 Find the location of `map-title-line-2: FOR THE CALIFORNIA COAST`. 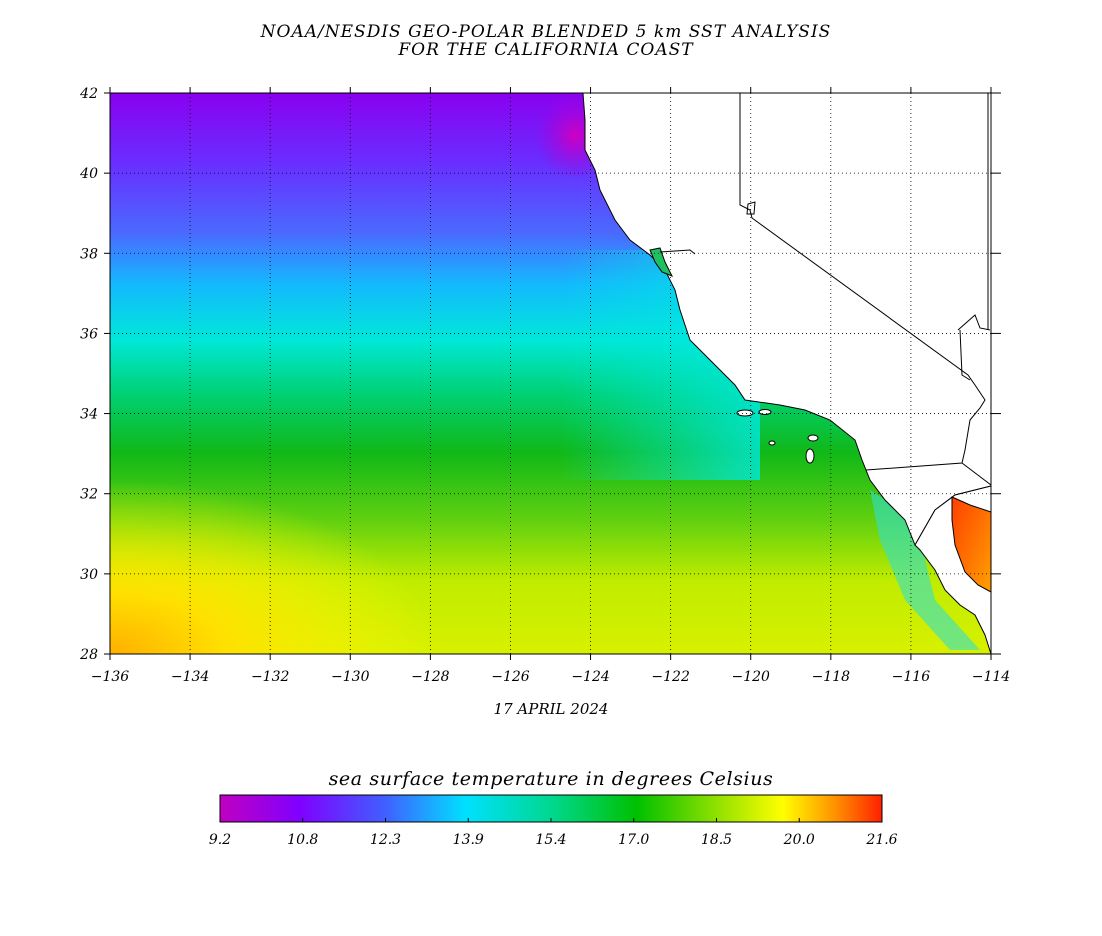

map-title-line-2: FOR THE CALIFORNIA COAST is located at coordinates (546, 50).